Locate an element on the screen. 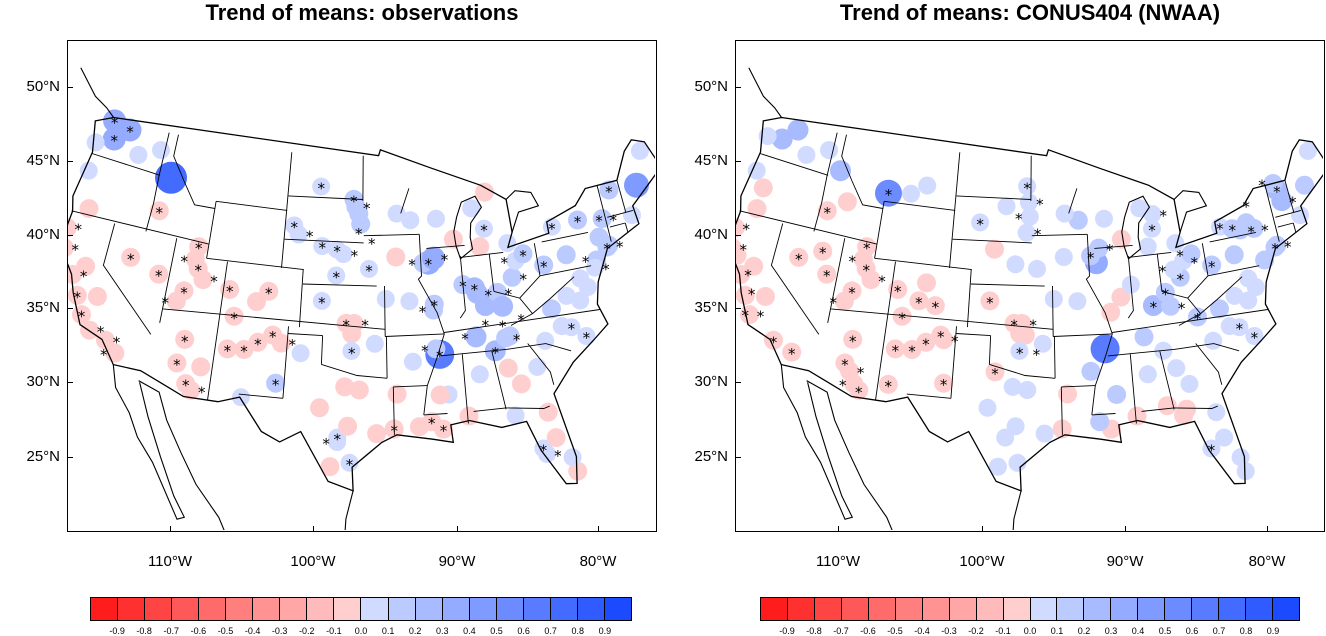  coastline is located at coordinates (349, 510).